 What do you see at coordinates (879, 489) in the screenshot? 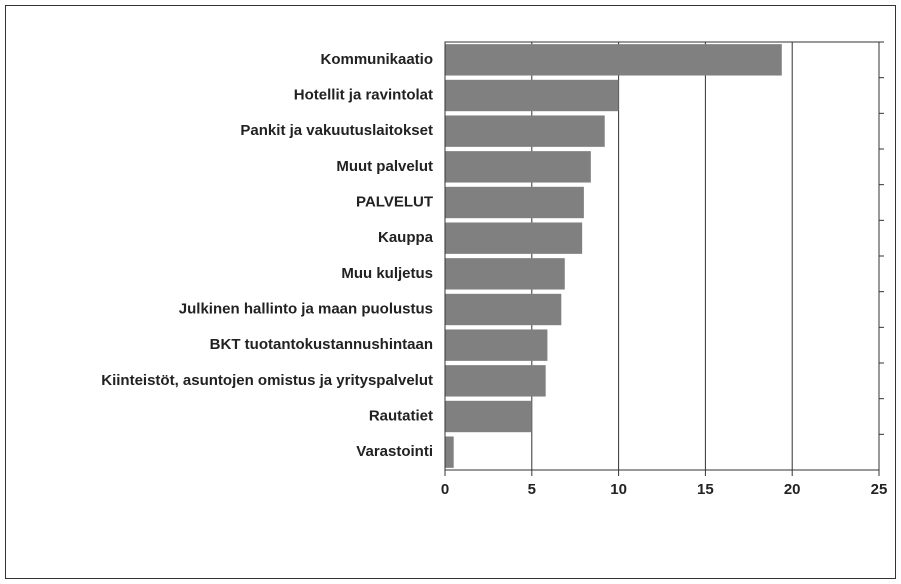
I see `x-tick-label: 25` at bounding box center [879, 489].